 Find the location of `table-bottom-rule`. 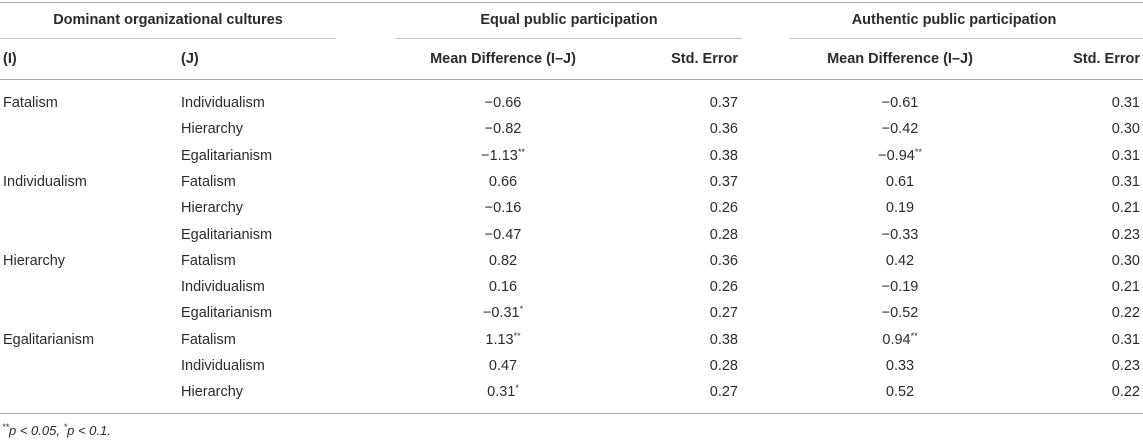

table-bottom-rule is located at coordinates (571, 413).